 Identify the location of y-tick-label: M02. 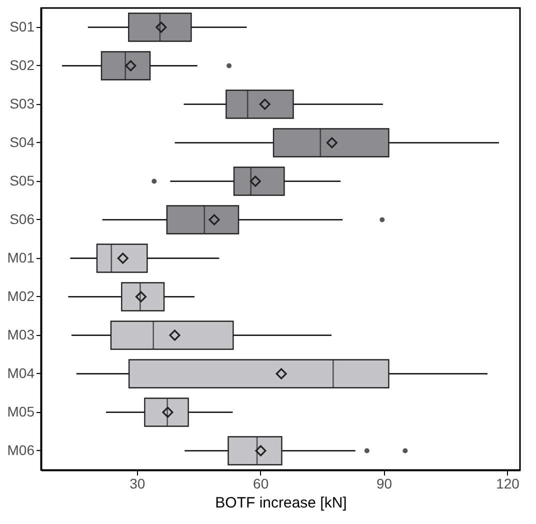
(21, 296).